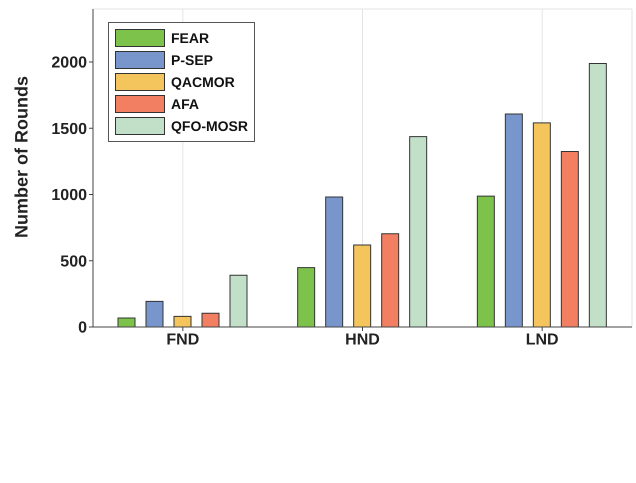 This screenshot has height=483, width=636. Describe the element at coordinates (362, 339) in the screenshot. I see `x-tick-label: HND` at that location.